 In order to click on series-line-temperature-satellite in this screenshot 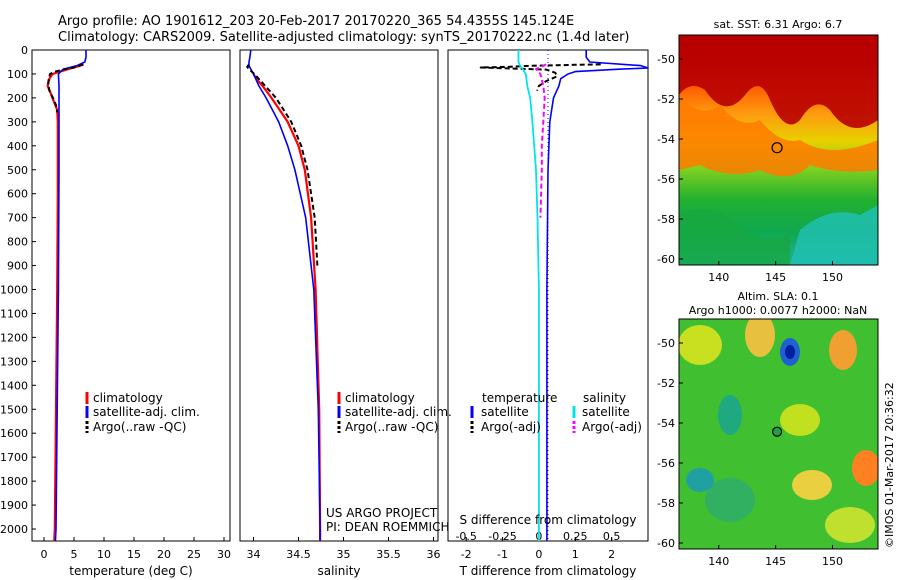, I will do `click(597, 295)`.